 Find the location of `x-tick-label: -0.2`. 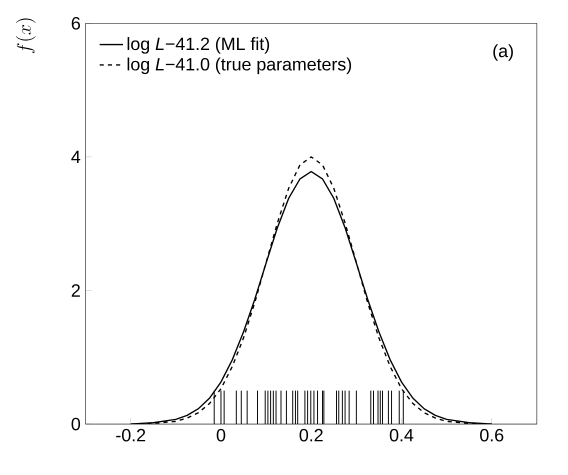

x-tick-label: -0.2 is located at coordinates (131, 435).